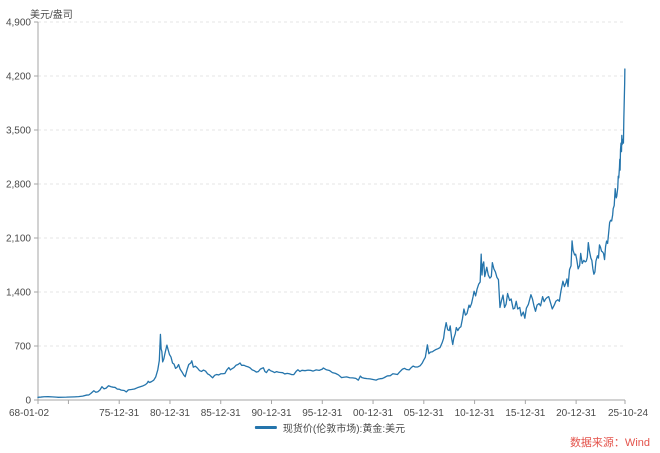 This screenshot has height=453, width=660. What do you see at coordinates (475, 413) in the screenshot?
I see `x-tick-label: 10-12-31` at bounding box center [475, 413].